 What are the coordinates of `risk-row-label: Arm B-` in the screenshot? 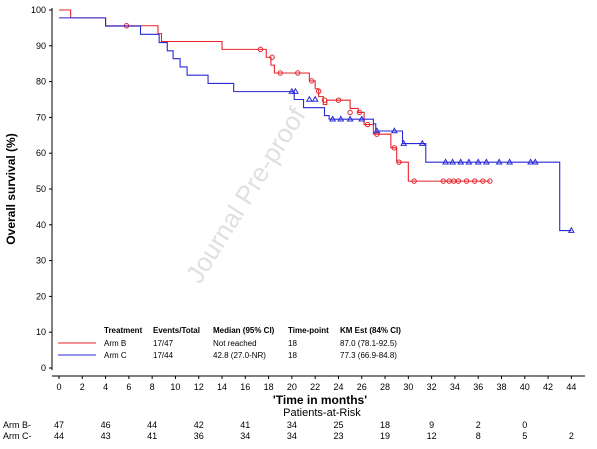 It's located at (17, 425).